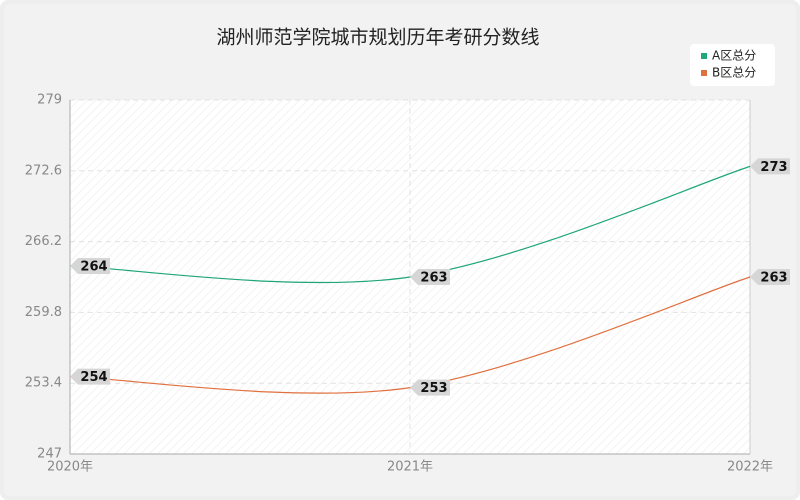 The image size is (800, 500). What do you see at coordinates (70, 467) in the screenshot?
I see `x-tick-label: 2020年` at bounding box center [70, 467].